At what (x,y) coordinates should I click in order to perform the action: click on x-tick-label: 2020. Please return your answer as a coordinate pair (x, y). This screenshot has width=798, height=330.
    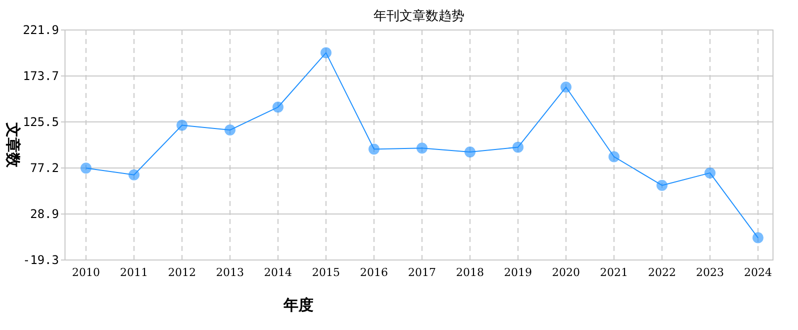
    Looking at the image, I should click on (566, 272).